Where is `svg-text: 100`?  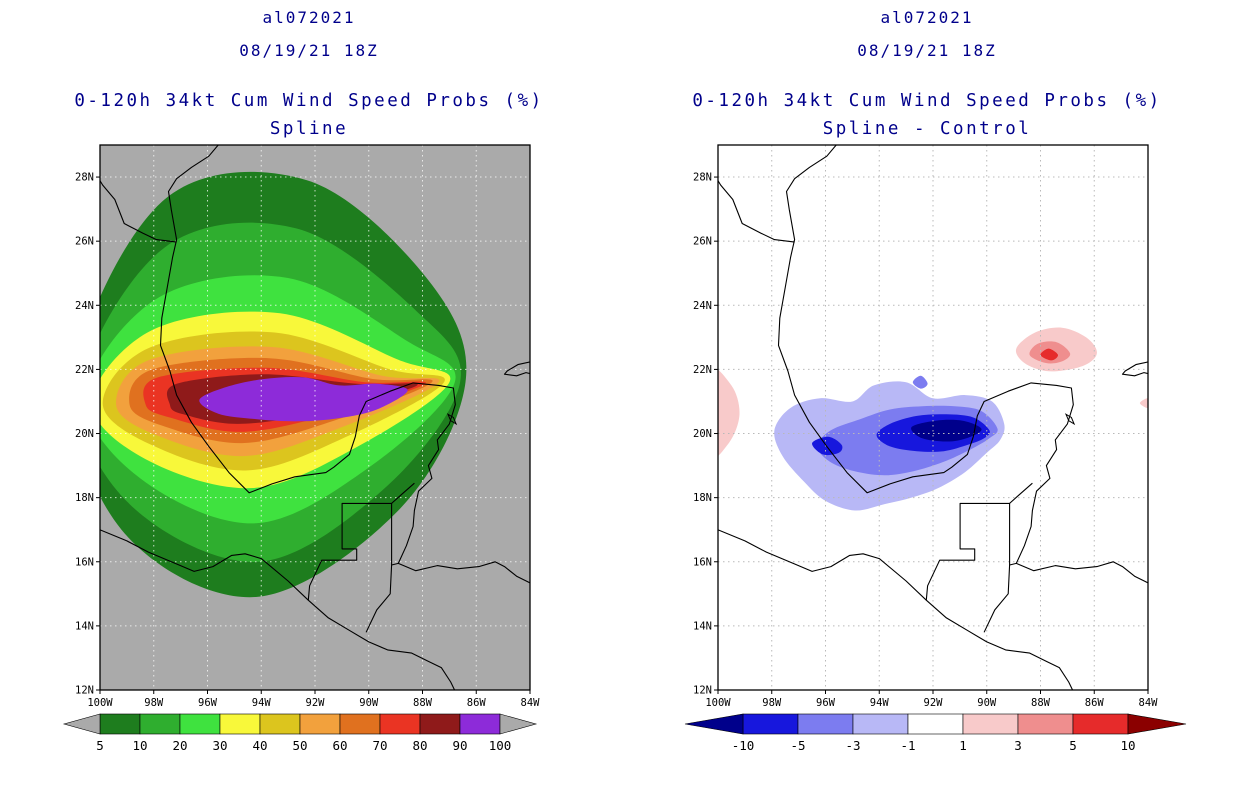 svg-text: 100 is located at coordinates (500, 745).